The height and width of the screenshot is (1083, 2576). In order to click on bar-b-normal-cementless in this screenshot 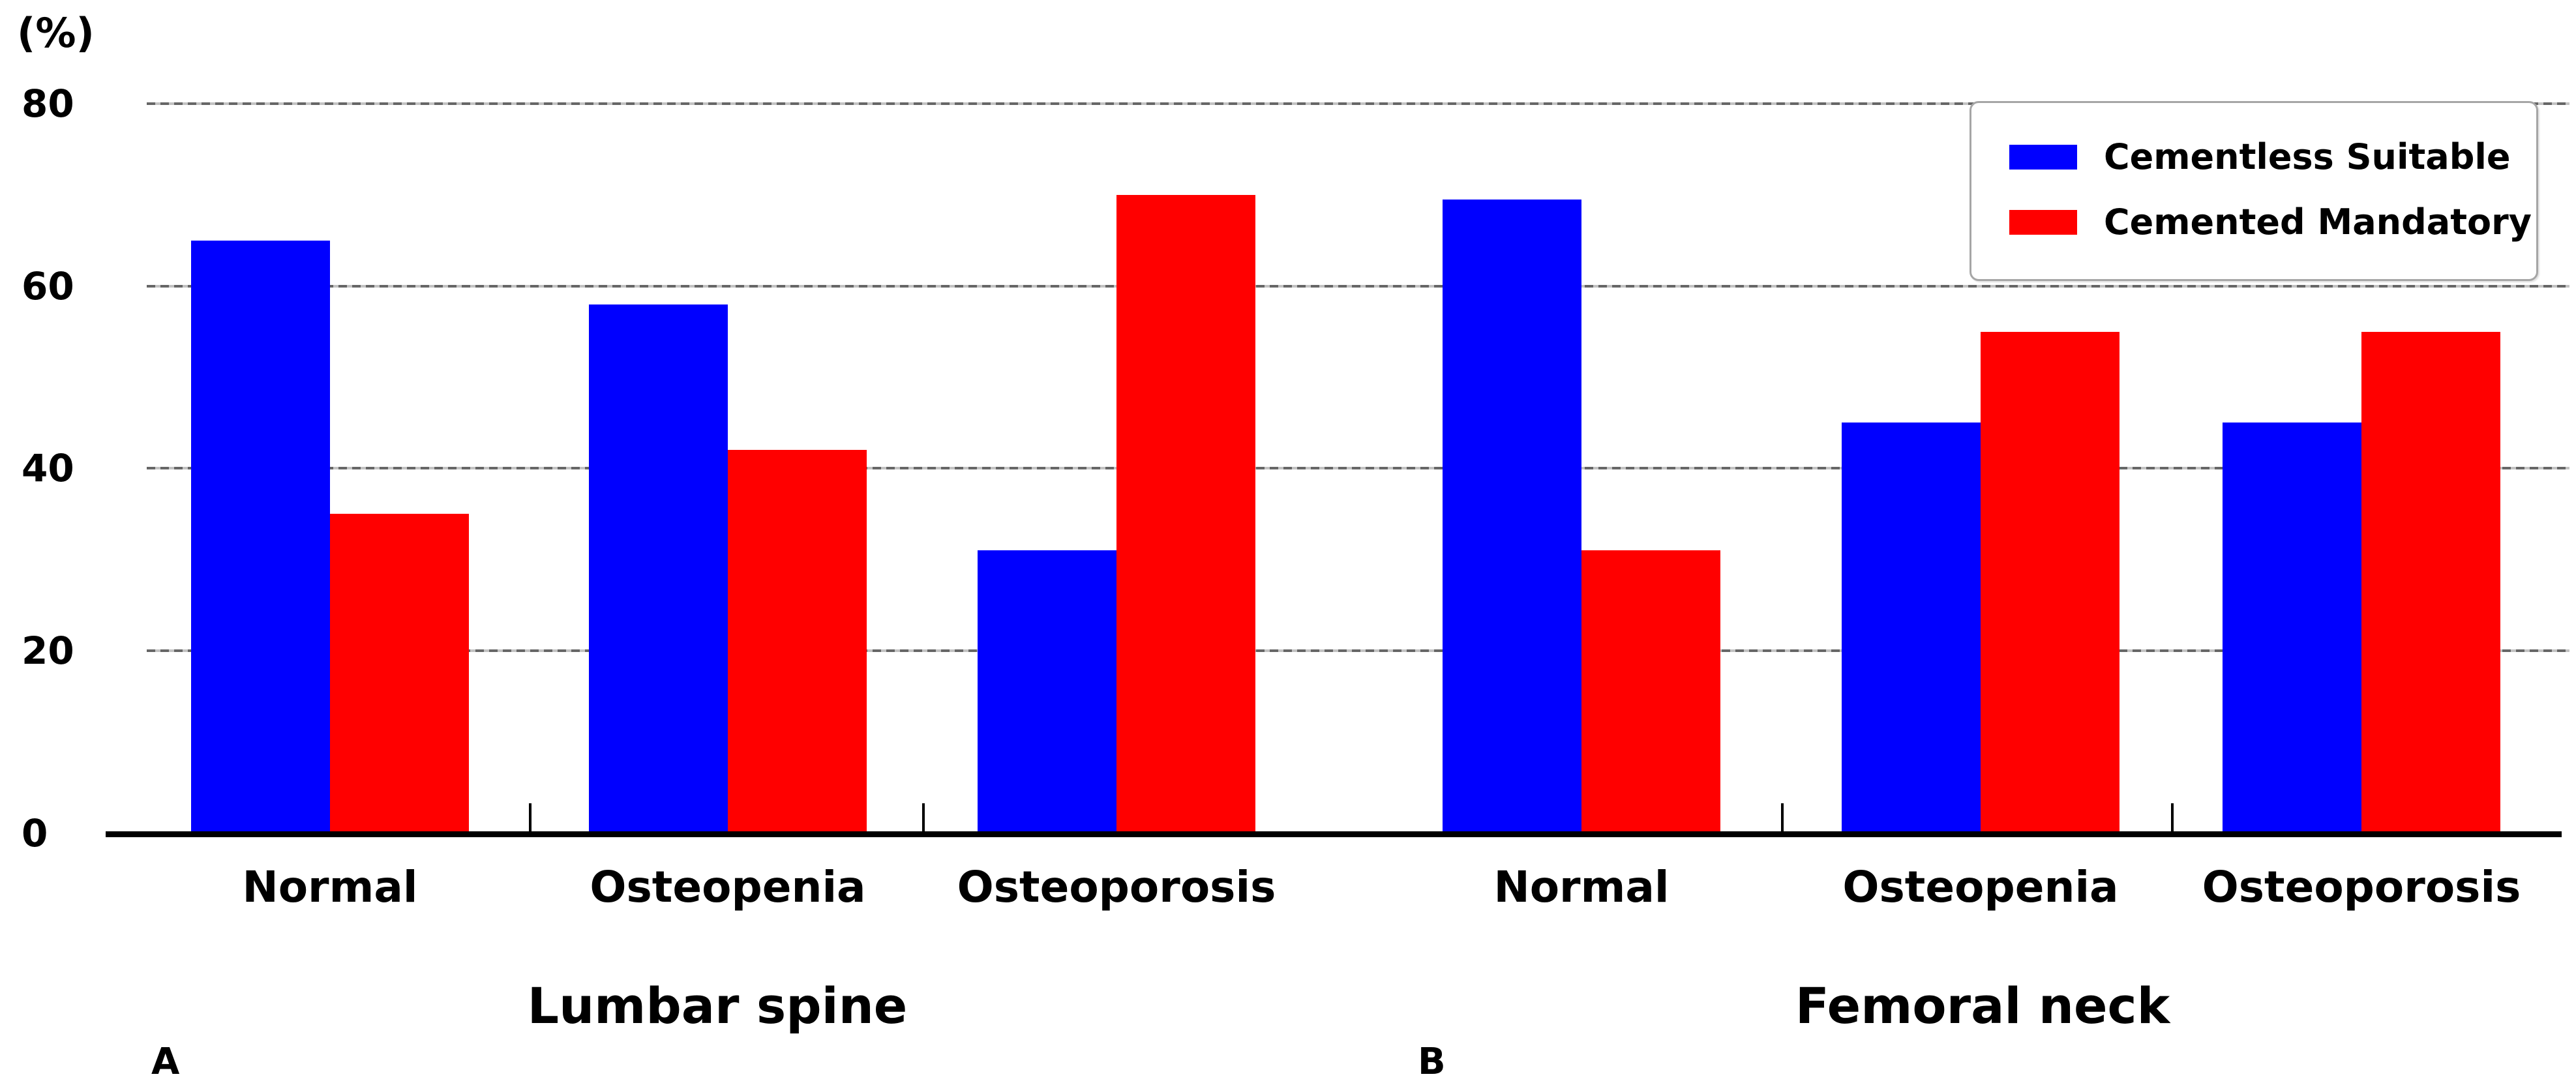, I will do `click(1512, 516)`.